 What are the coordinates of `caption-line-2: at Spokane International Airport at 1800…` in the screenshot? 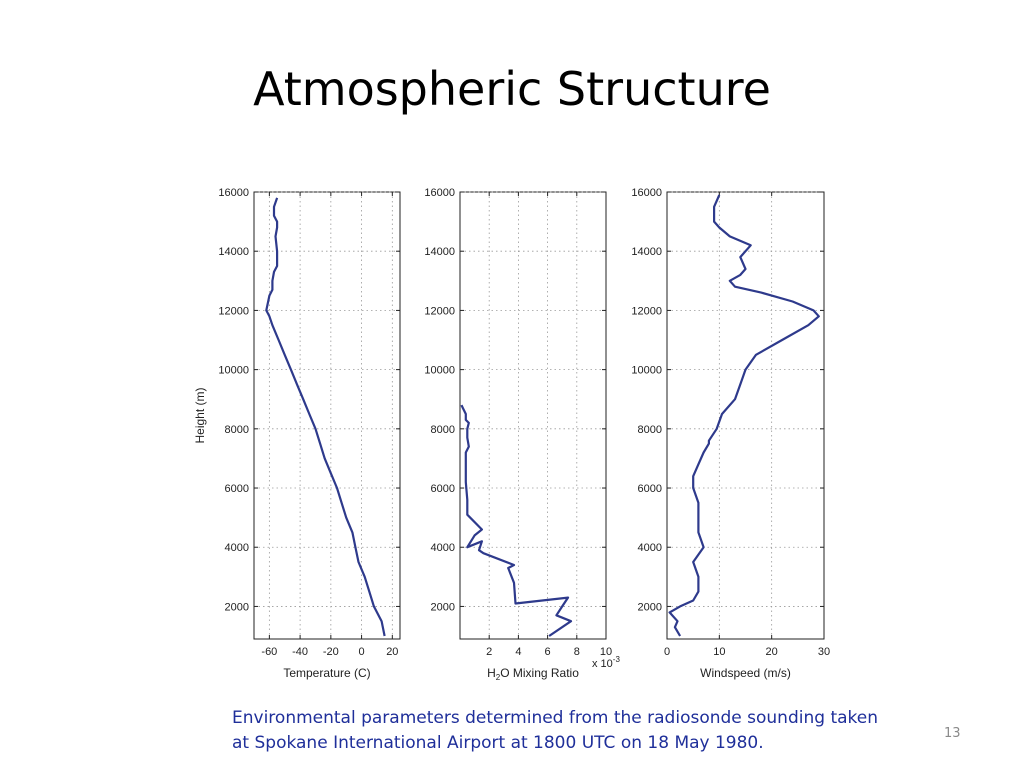 It's located at (498, 743).